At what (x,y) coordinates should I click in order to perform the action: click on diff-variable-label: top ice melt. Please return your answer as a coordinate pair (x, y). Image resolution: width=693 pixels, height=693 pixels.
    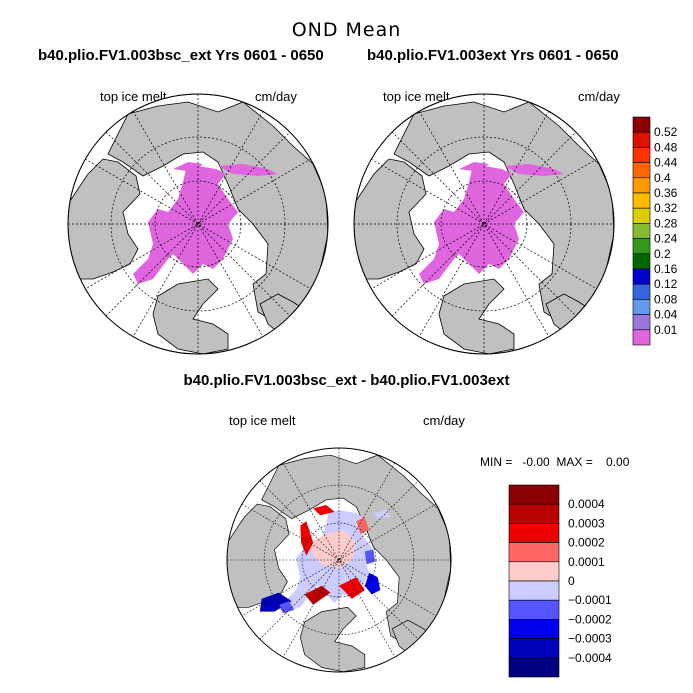
    Looking at the image, I should click on (262, 420).